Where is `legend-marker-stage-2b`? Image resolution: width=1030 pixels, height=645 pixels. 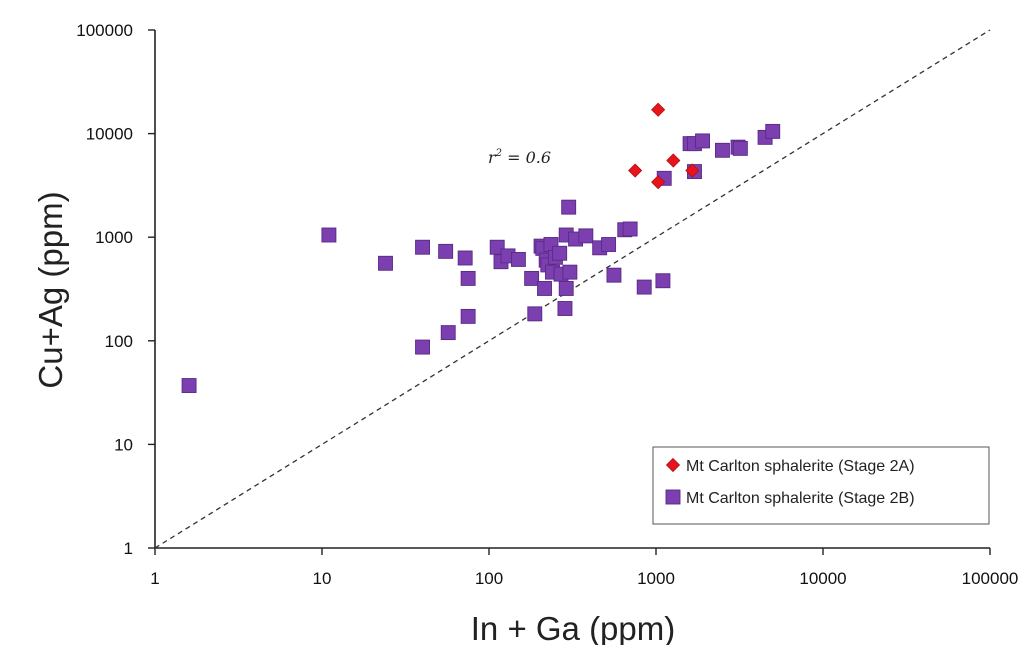
legend-marker-stage-2b is located at coordinates (673, 497).